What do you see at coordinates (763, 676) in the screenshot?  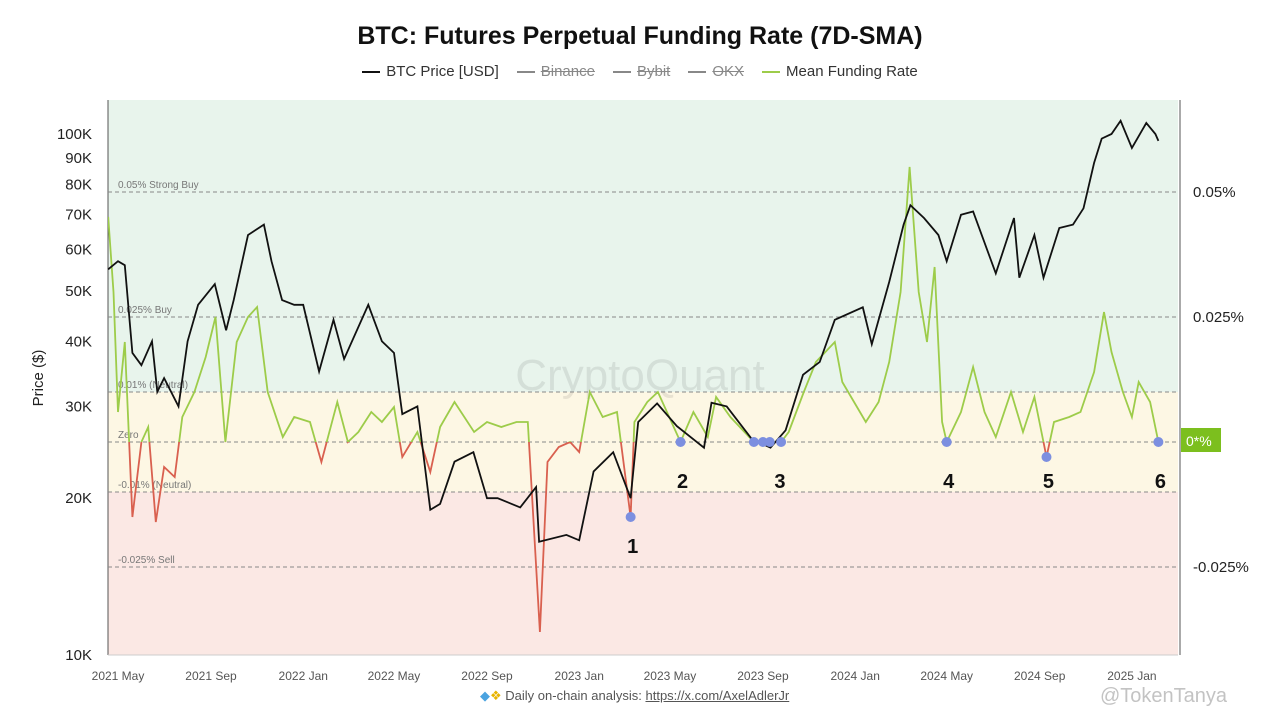 I see `x-tick-label: 2023 Sep` at bounding box center [763, 676].